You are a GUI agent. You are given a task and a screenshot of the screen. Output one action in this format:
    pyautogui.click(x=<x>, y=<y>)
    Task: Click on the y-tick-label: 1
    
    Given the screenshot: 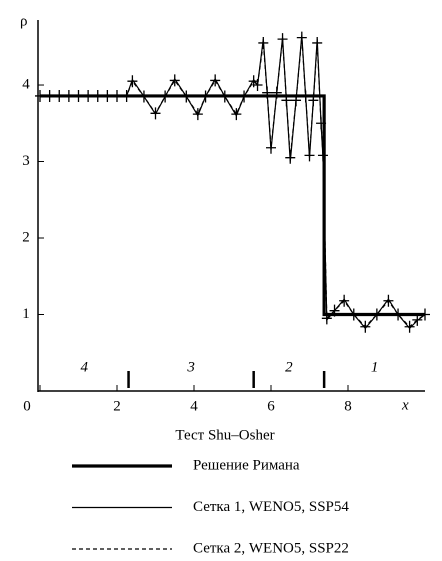 What is the action you would take?
    pyautogui.click(x=26, y=314)
    